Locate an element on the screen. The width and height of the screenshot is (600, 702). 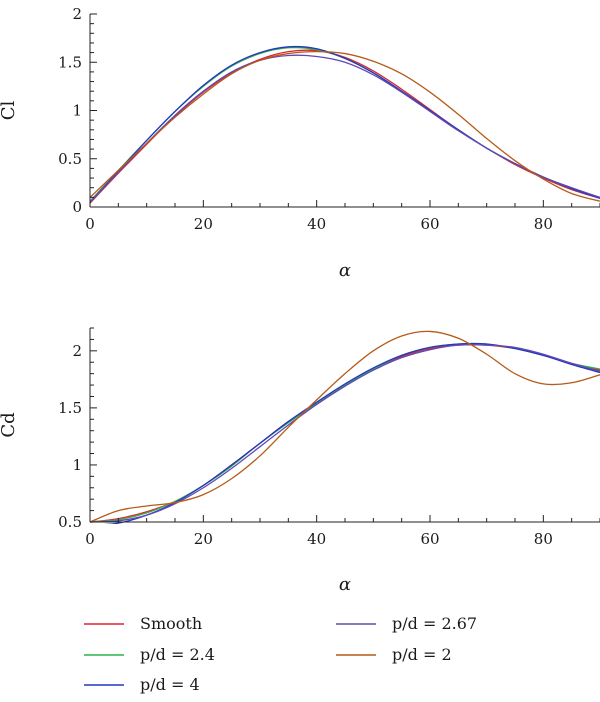
cd-y-tick-label: 0.5 is located at coordinates (70, 522).